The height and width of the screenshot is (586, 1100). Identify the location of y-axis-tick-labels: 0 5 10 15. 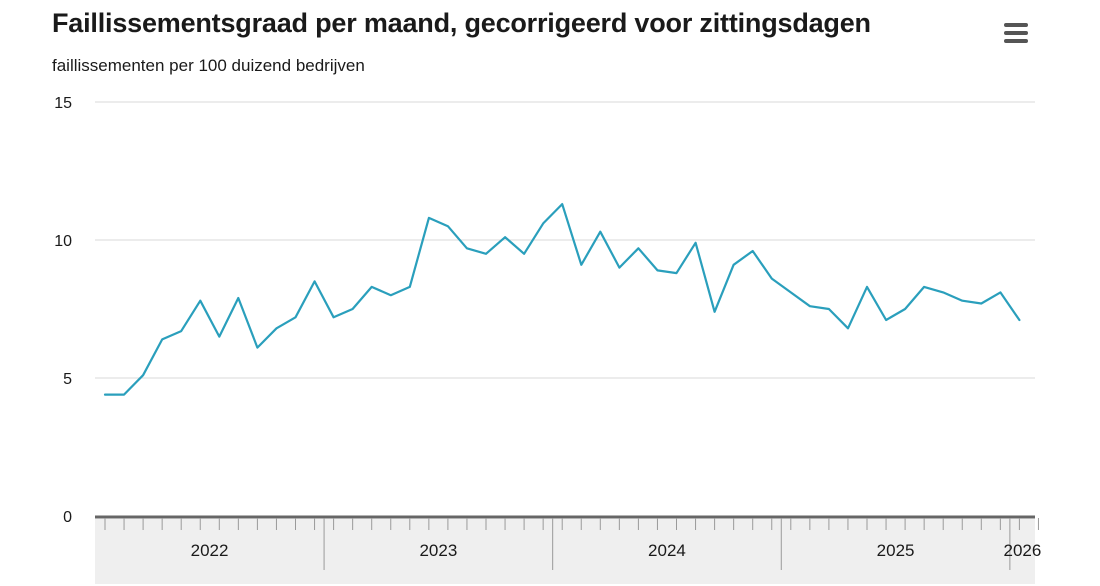
(63, 310).